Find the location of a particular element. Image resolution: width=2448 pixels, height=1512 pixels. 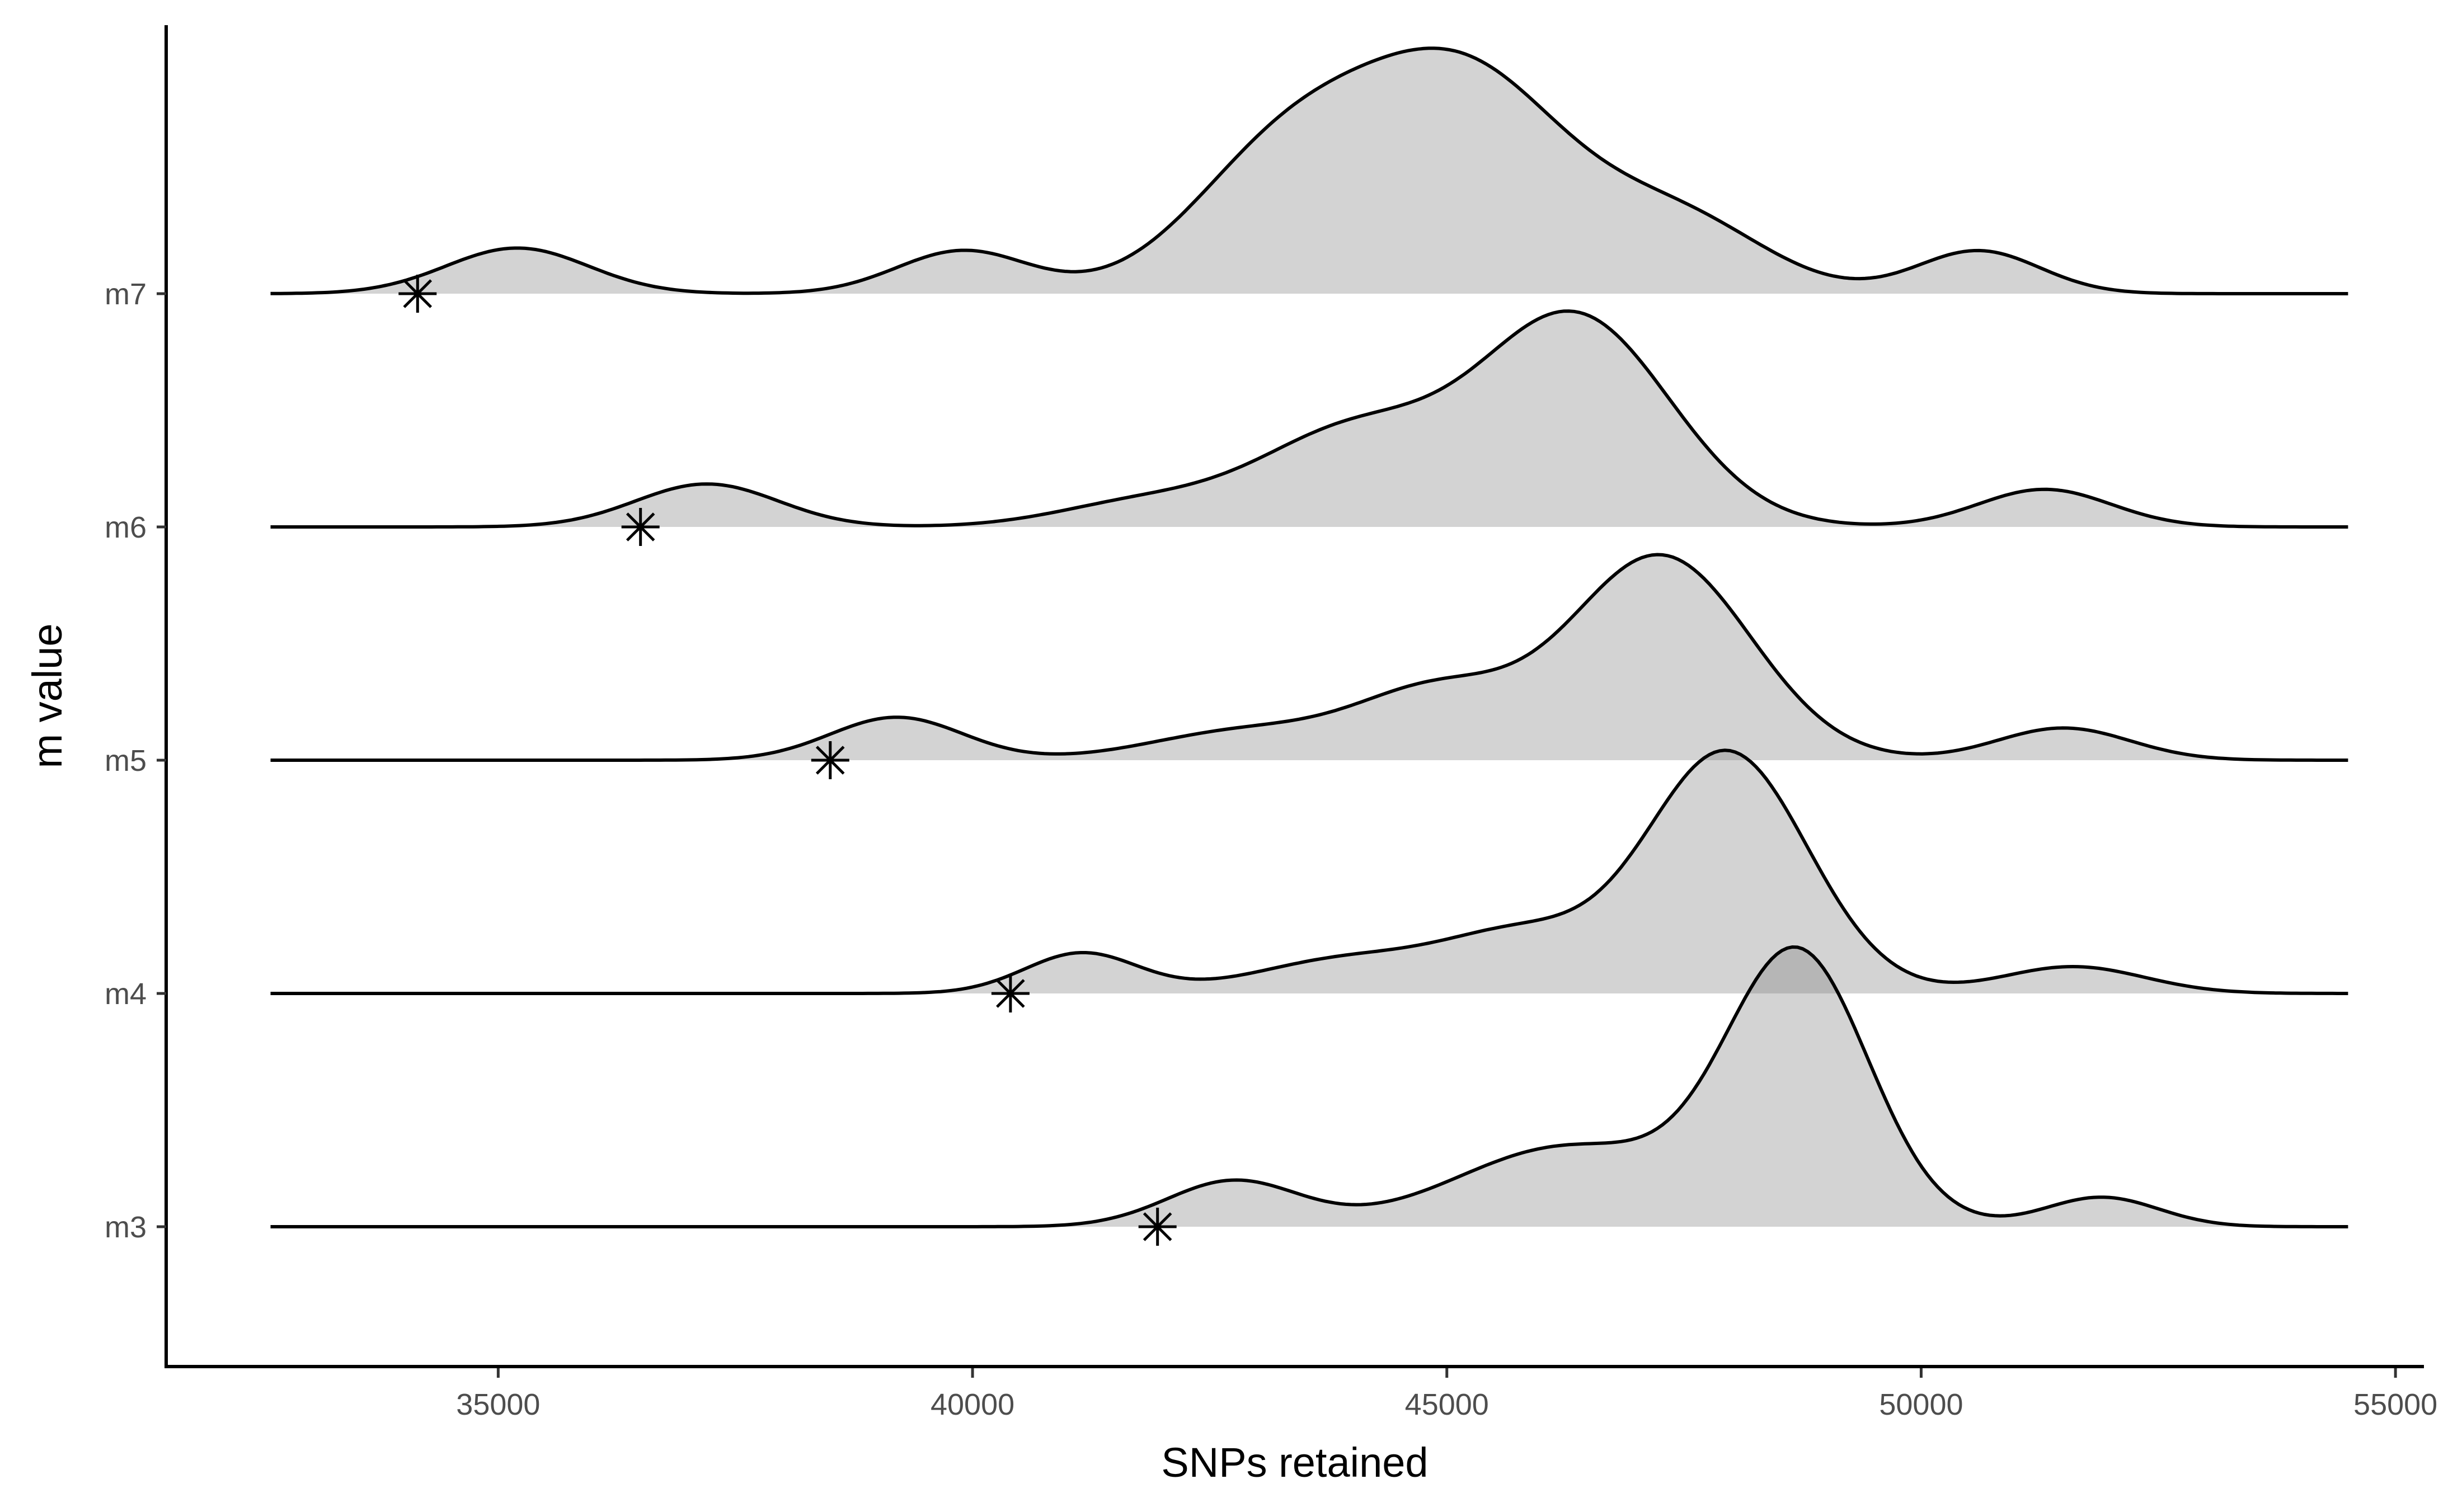

marker-m3 is located at coordinates (1157, 1227).